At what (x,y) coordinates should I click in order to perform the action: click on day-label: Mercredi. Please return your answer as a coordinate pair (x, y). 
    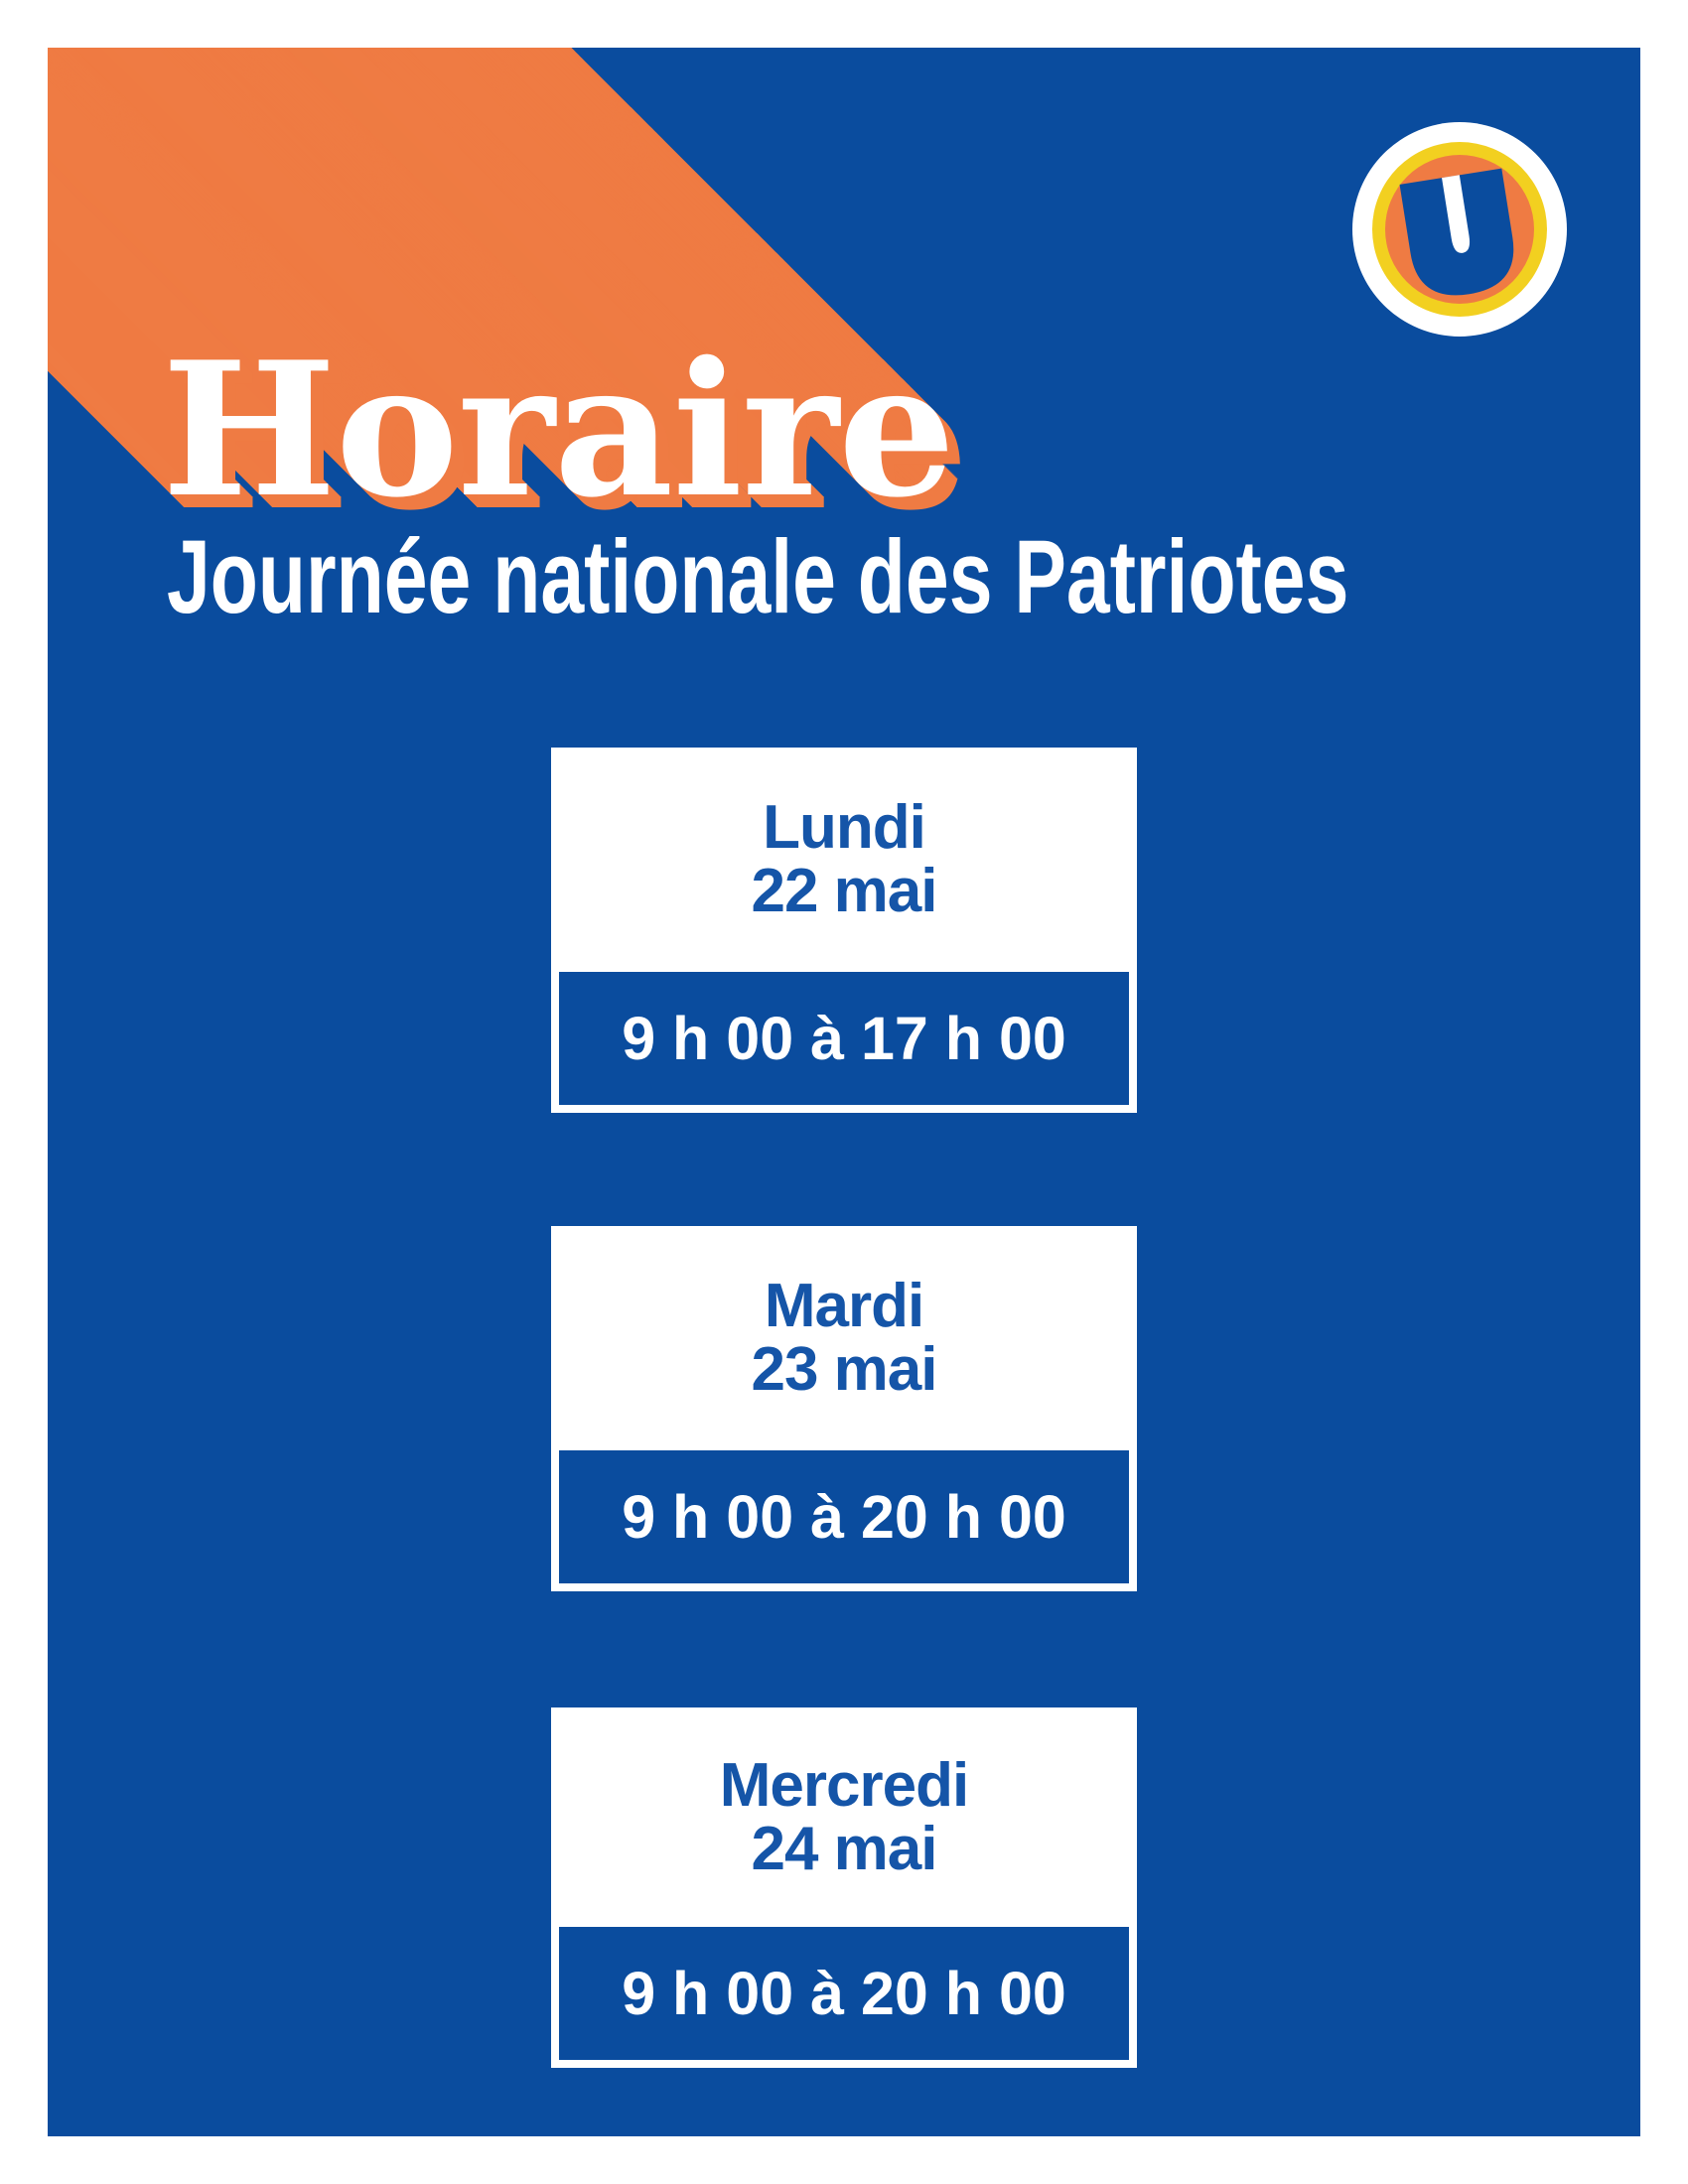
    Looking at the image, I should click on (844, 1785).